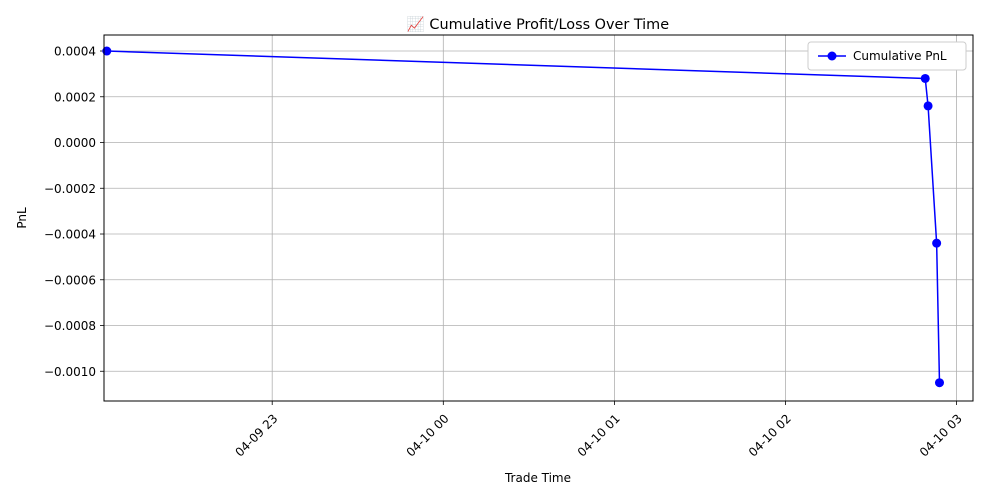 This screenshot has height=500, width=1000. Describe the element at coordinates (70, 189) in the screenshot. I see `y-tick-label: −0.0002` at that location.